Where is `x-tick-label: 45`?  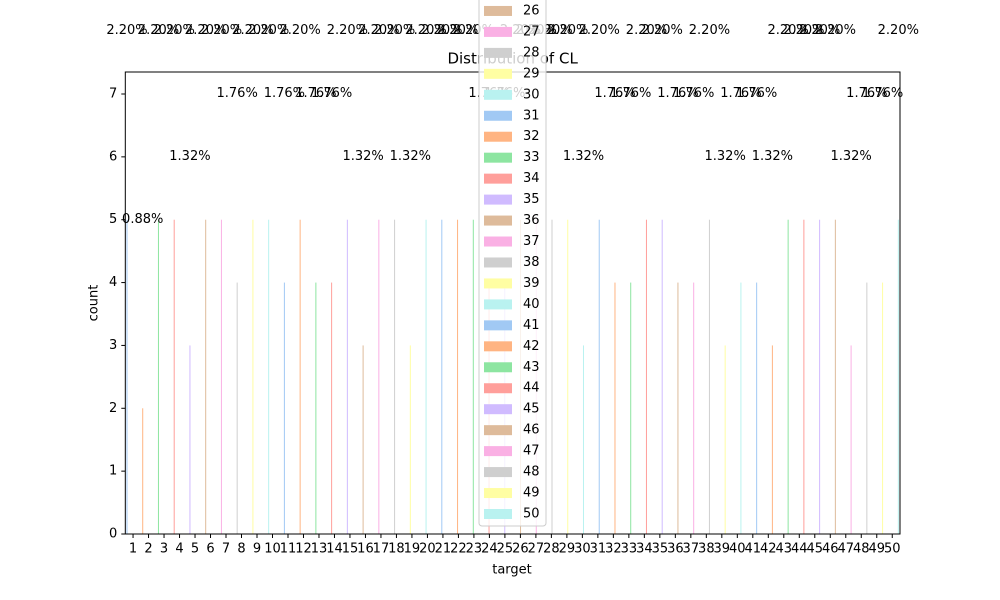 x-tick-label: 45 is located at coordinates (815, 549).